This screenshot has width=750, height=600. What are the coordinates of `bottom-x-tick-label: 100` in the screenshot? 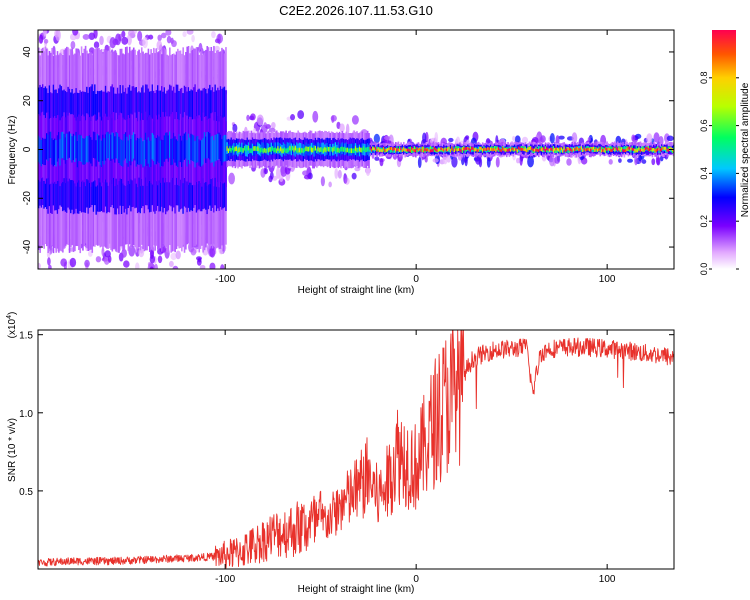 It's located at (607, 579).